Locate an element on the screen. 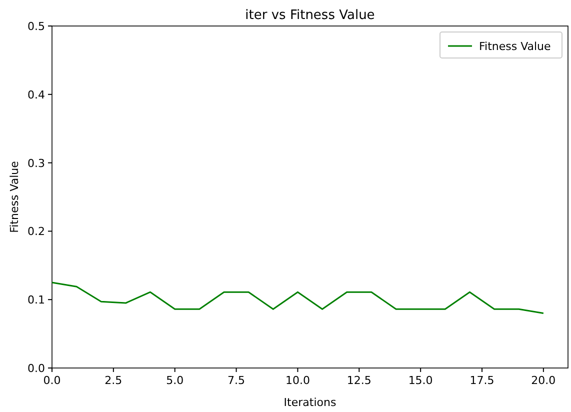 The height and width of the screenshot is (412, 571). y-tick-label: 0.2 is located at coordinates (36, 231).